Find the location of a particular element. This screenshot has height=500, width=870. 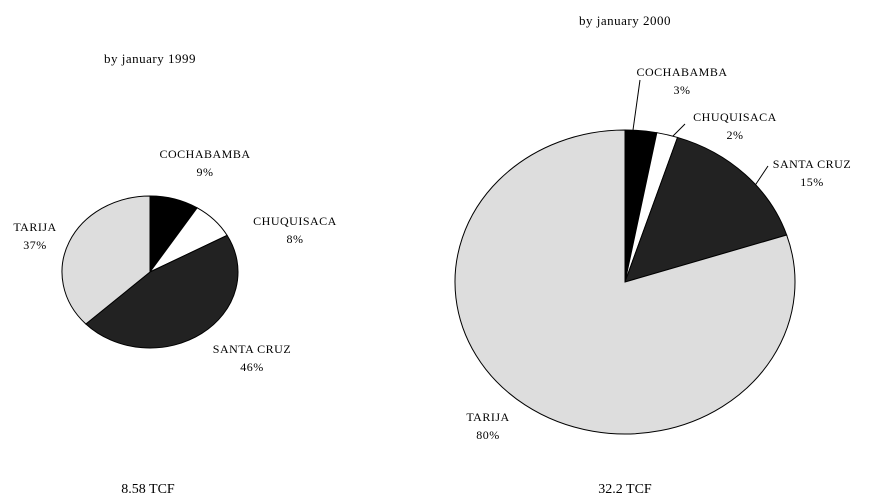

slice-value-label: 15% is located at coordinates (812, 182).